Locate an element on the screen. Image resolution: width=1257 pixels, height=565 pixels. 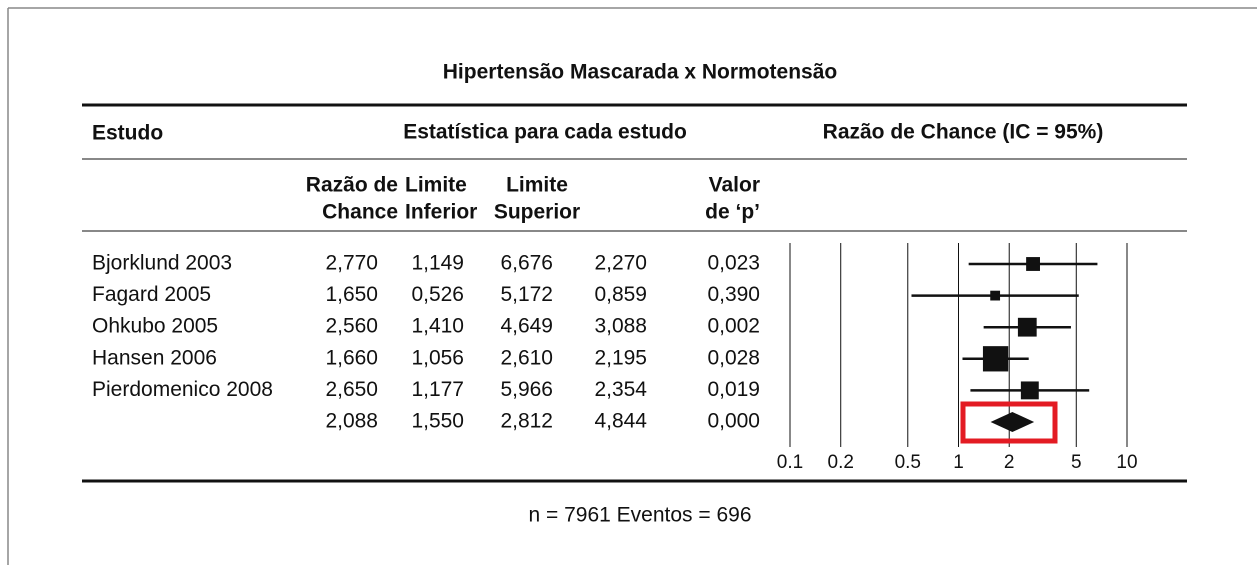
x-tick-label: 1 is located at coordinates (958, 462).